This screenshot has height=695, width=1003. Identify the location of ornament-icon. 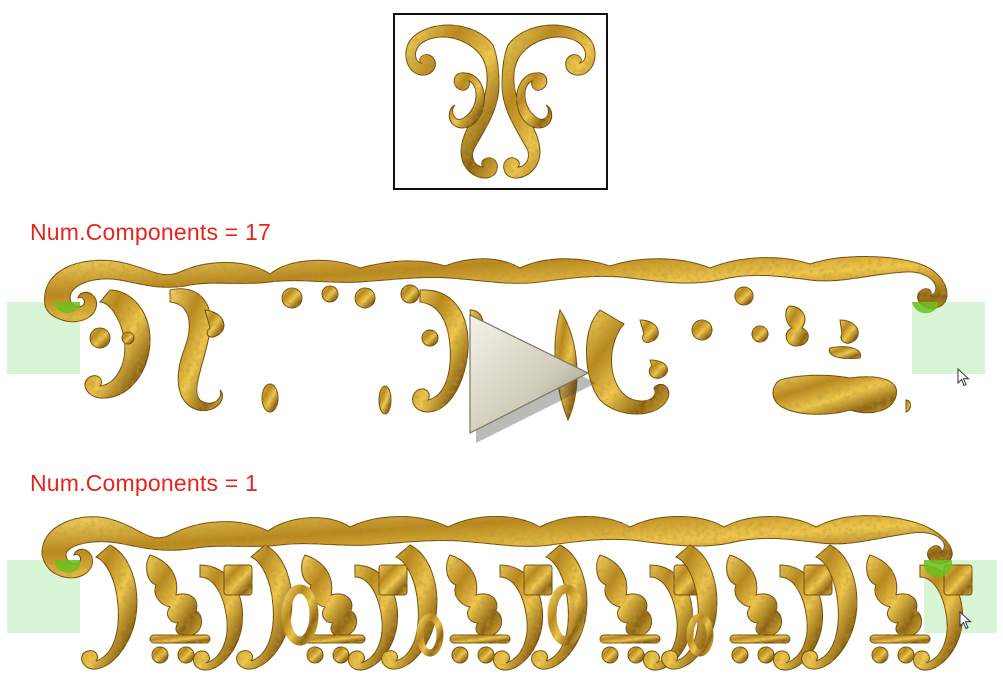
(500, 101).